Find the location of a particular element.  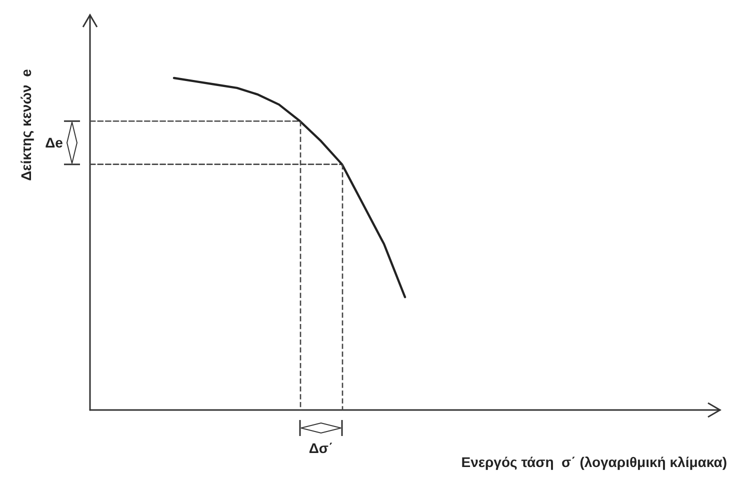

text: Δe is located at coordinates (54, 142).